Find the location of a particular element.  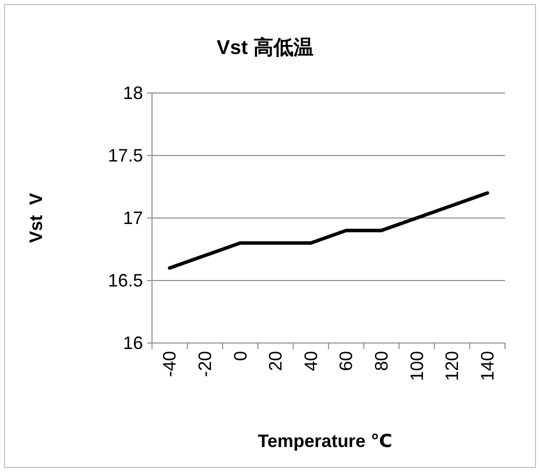

x-tick-label: -40 is located at coordinates (170, 364).